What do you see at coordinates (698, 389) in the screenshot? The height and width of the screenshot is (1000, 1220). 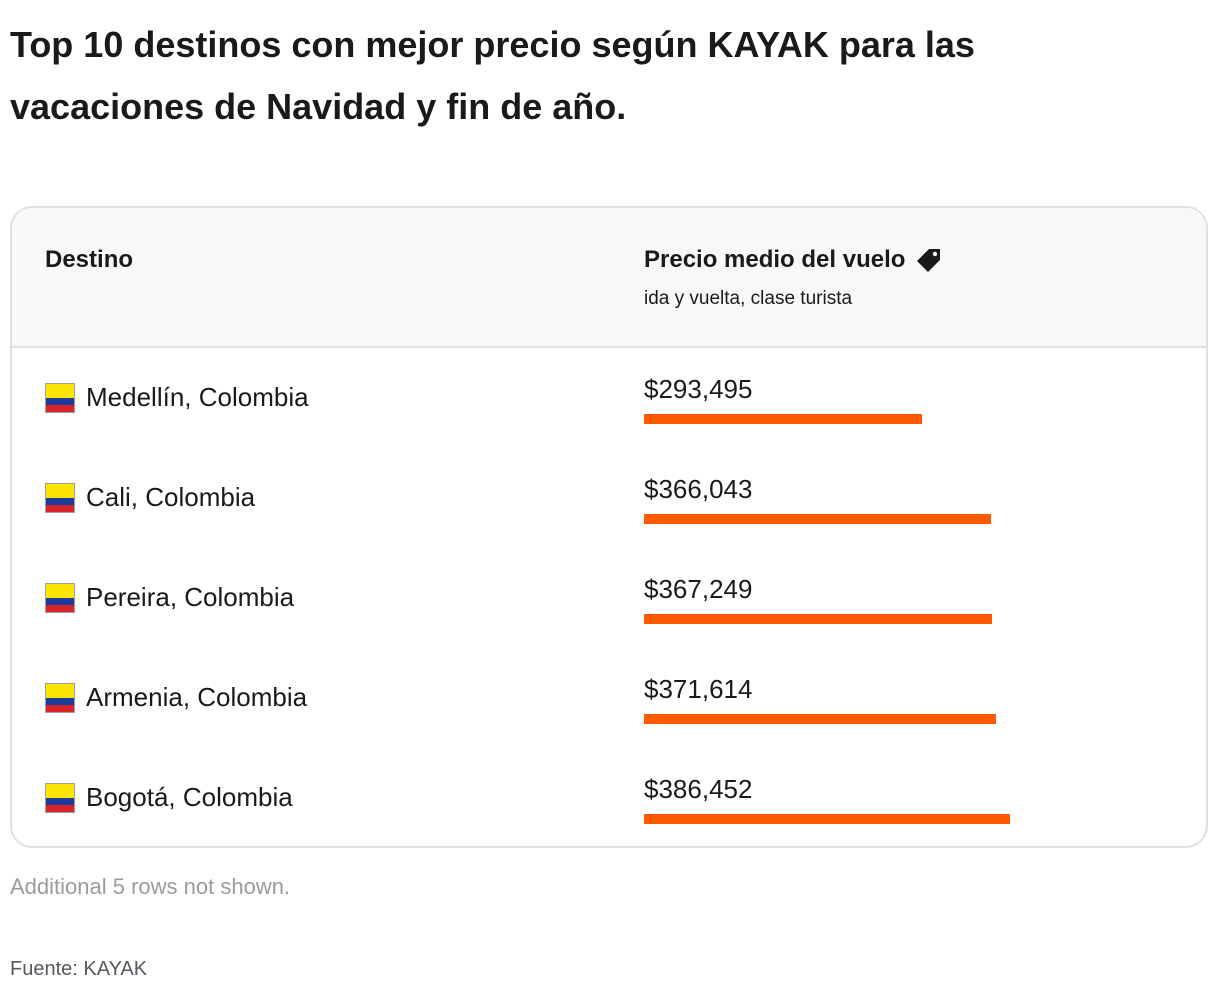 I see `price-value-label: $293,495` at bounding box center [698, 389].